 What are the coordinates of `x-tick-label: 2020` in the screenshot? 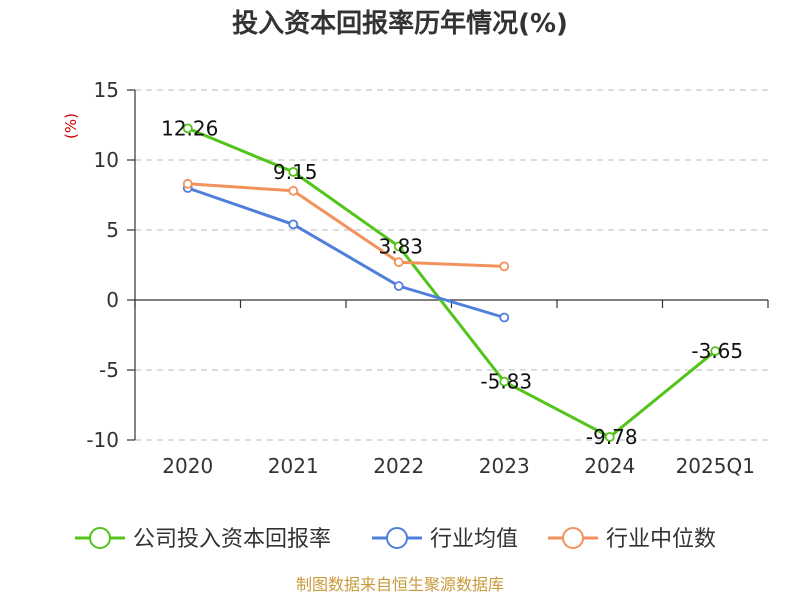 It's located at (187, 466).